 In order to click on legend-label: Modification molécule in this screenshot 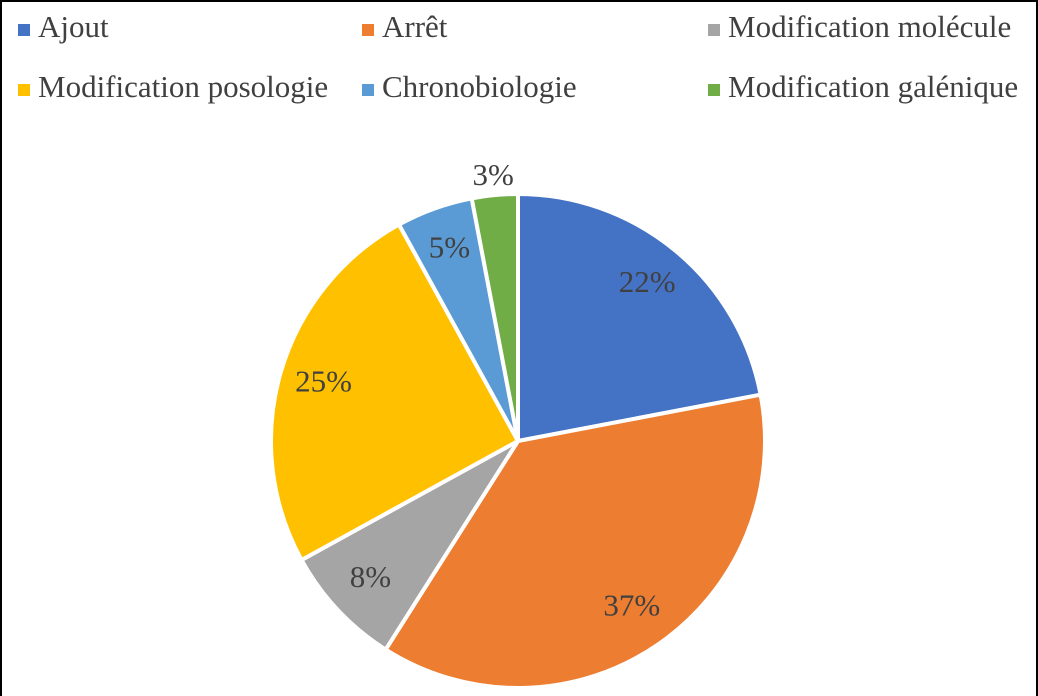, I will do `click(869, 26)`.